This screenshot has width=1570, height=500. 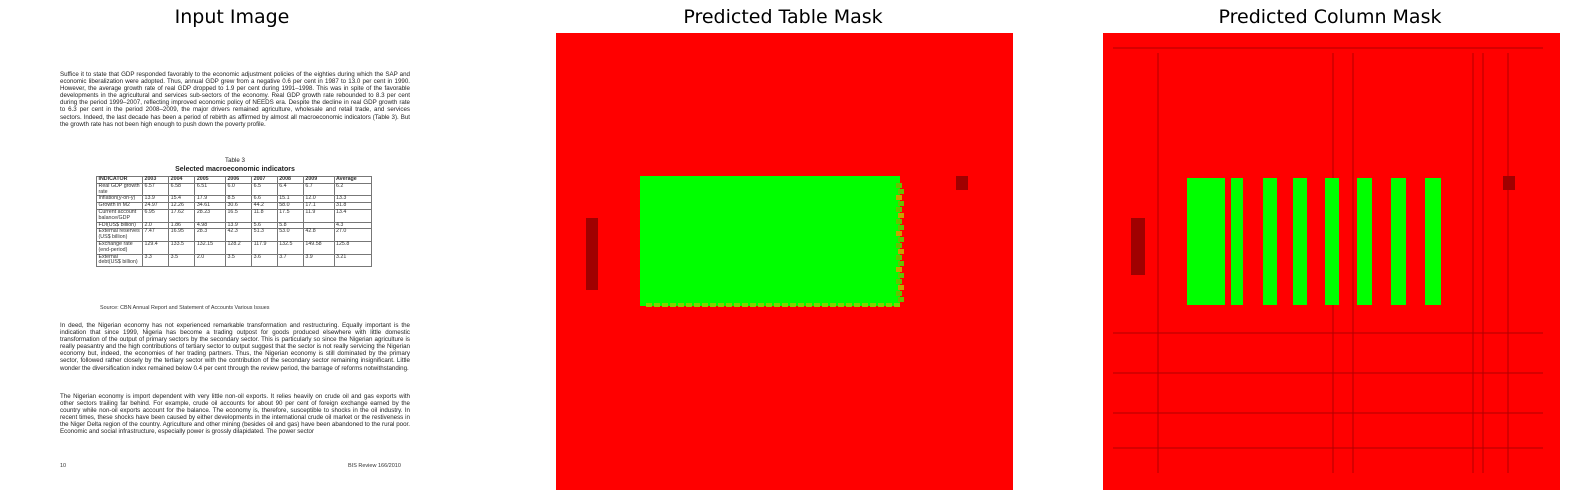 I want to click on table-edge-noise, so click(x=775, y=245).